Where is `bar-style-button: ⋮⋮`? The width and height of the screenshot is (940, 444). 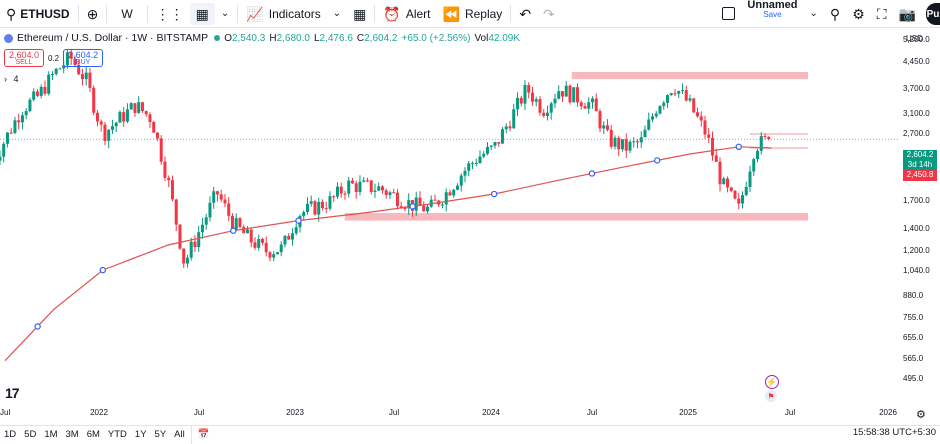 bar-style-button: ⋮⋮ is located at coordinates (170, 14).